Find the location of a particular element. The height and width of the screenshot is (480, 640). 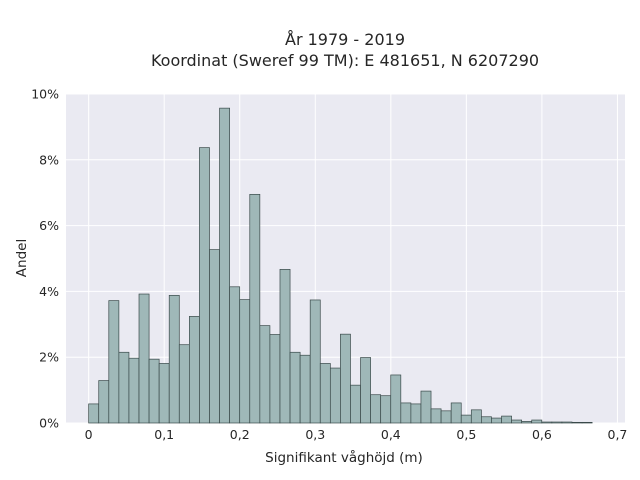

x-tick-label: 0,4 is located at coordinates (391, 434).